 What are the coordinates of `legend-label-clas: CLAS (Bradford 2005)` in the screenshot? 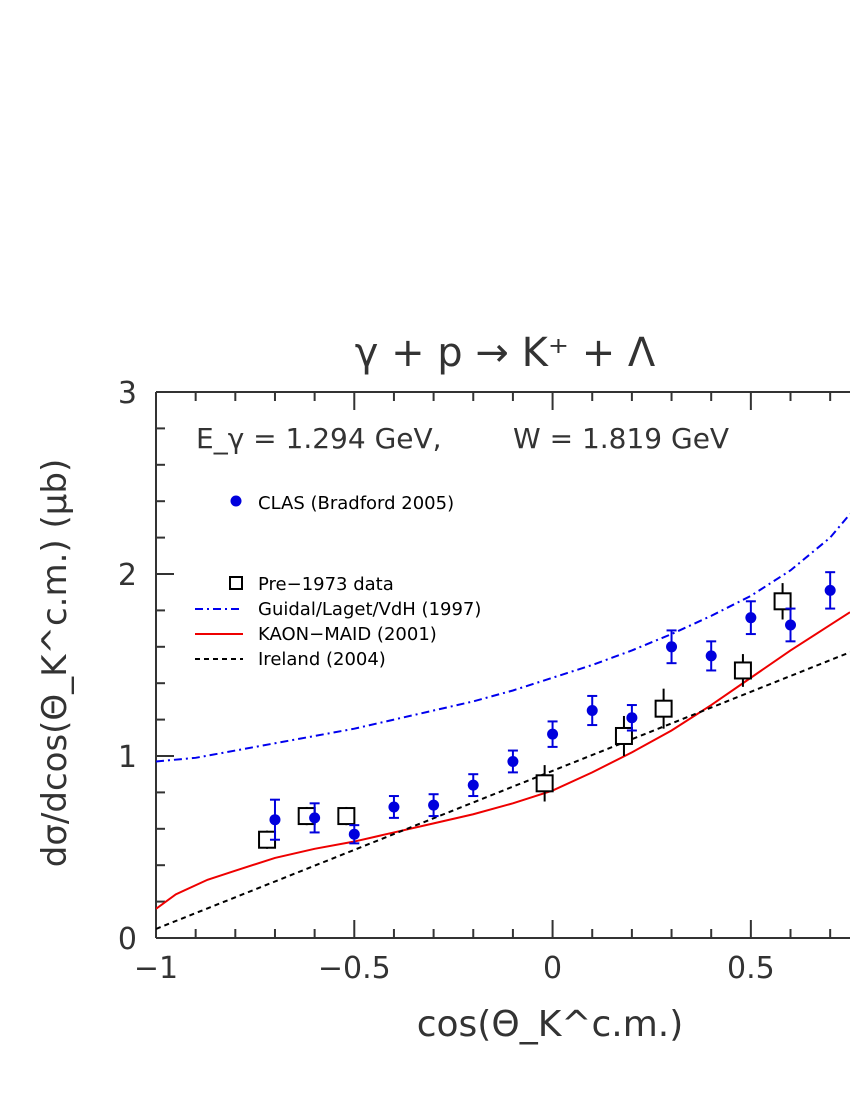 It's located at (356, 503).